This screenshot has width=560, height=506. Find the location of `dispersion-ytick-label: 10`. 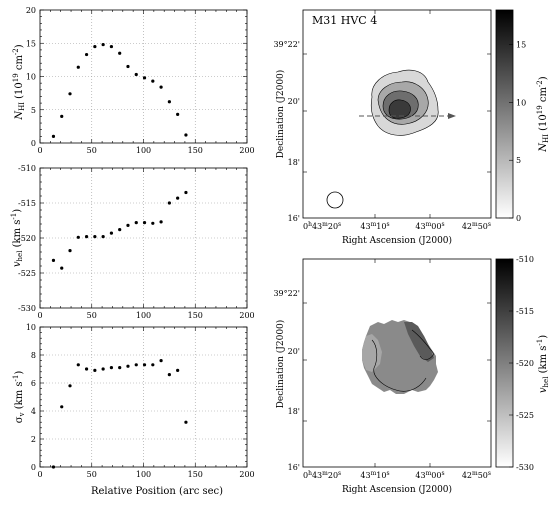

dispersion-ytick-label: 10 is located at coordinates (31, 327).